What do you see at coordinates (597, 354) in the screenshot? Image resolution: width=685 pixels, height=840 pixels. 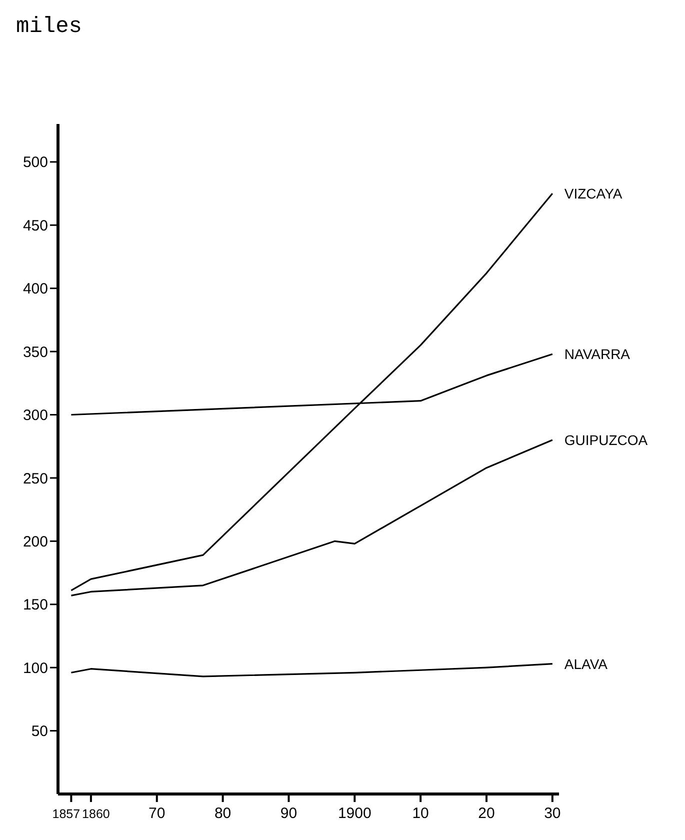 I see `series-label: NAVARRA` at bounding box center [597, 354].